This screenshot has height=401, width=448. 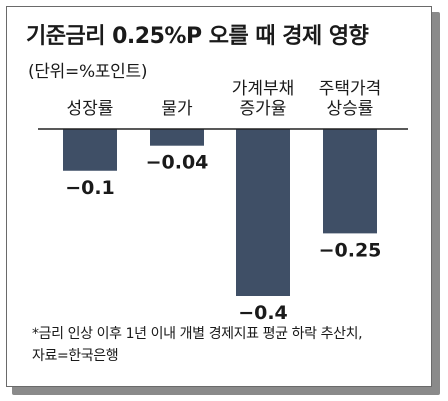 What do you see at coordinates (263, 313) in the screenshot?
I see `value-label: −0.4` at bounding box center [263, 313].